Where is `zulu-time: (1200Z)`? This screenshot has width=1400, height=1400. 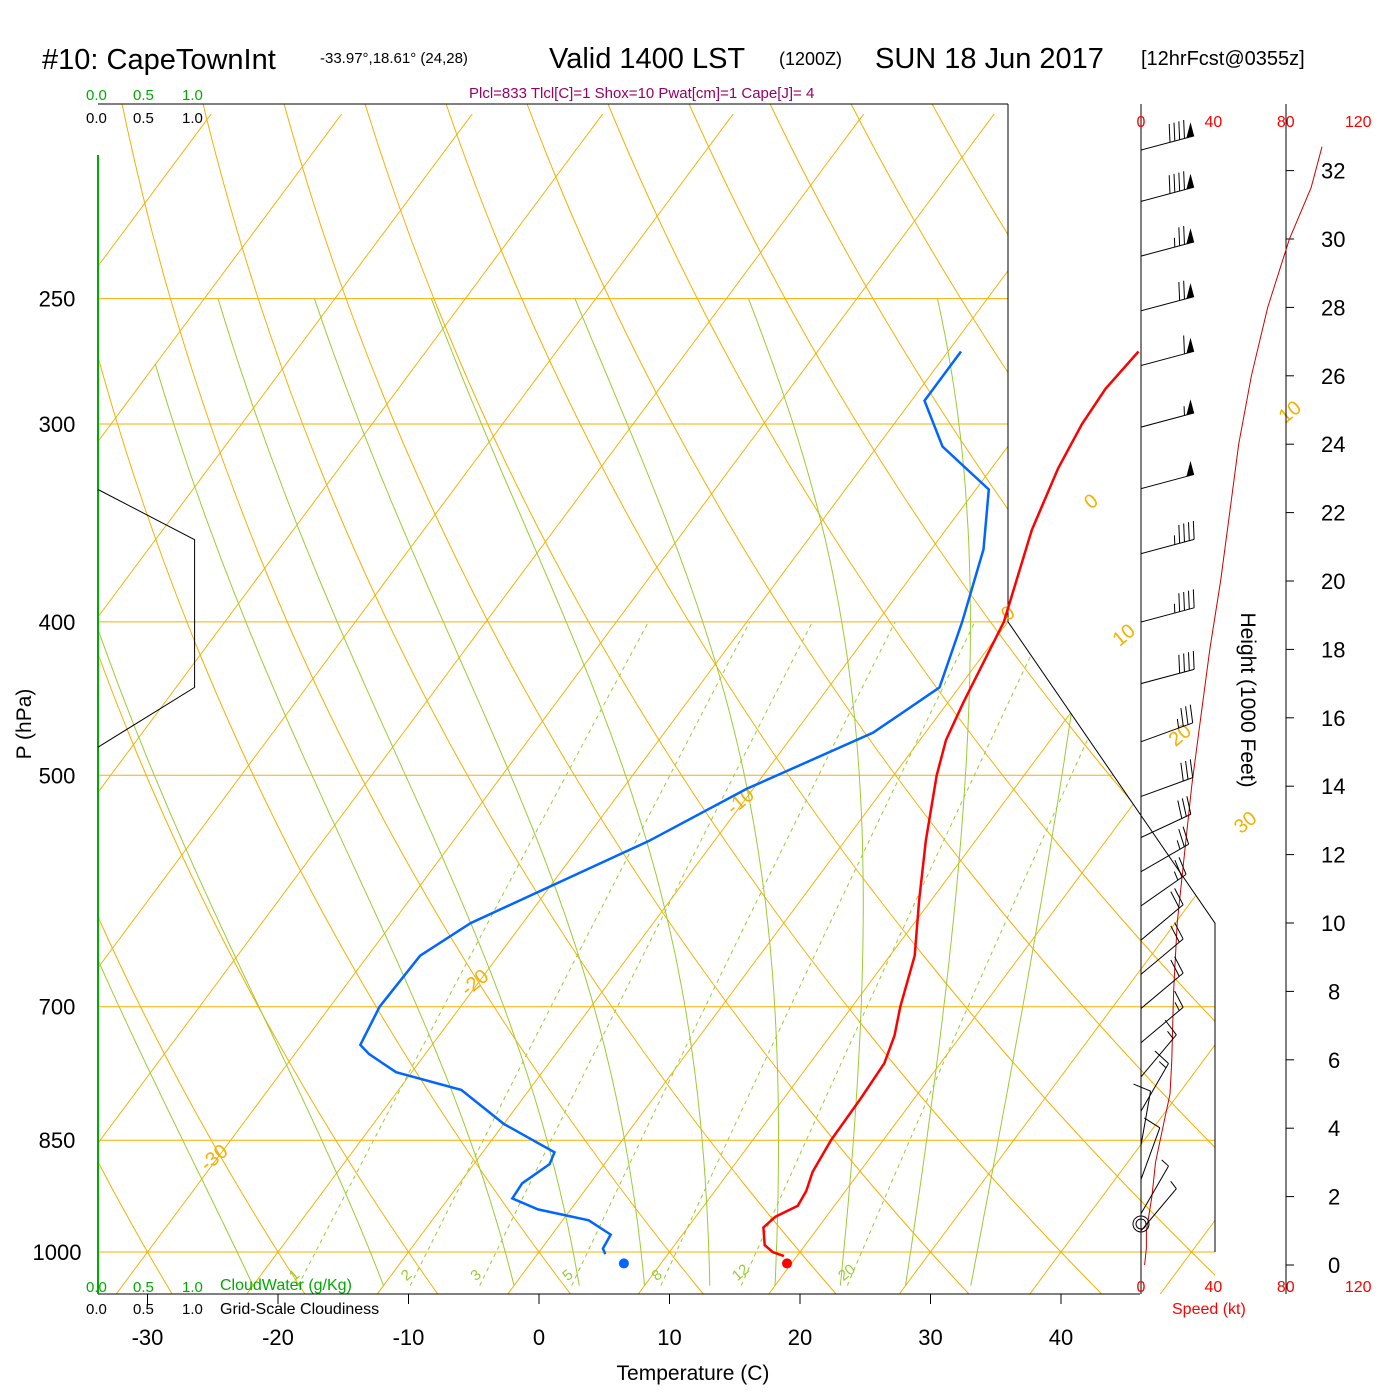 zulu-time: (1200Z) is located at coordinates (810, 59).